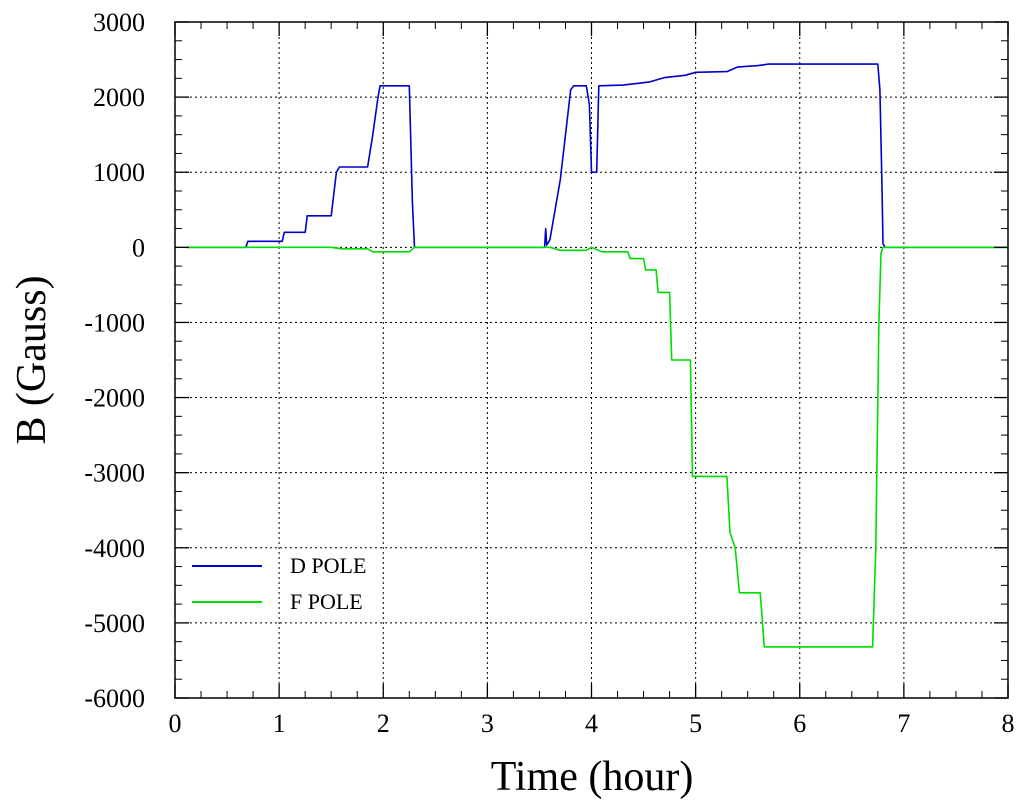 The height and width of the screenshot is (805, 1021). Describe the element at coordinates (279, 723) in the screenshot. I see `x-tick-label: 1` at that location.